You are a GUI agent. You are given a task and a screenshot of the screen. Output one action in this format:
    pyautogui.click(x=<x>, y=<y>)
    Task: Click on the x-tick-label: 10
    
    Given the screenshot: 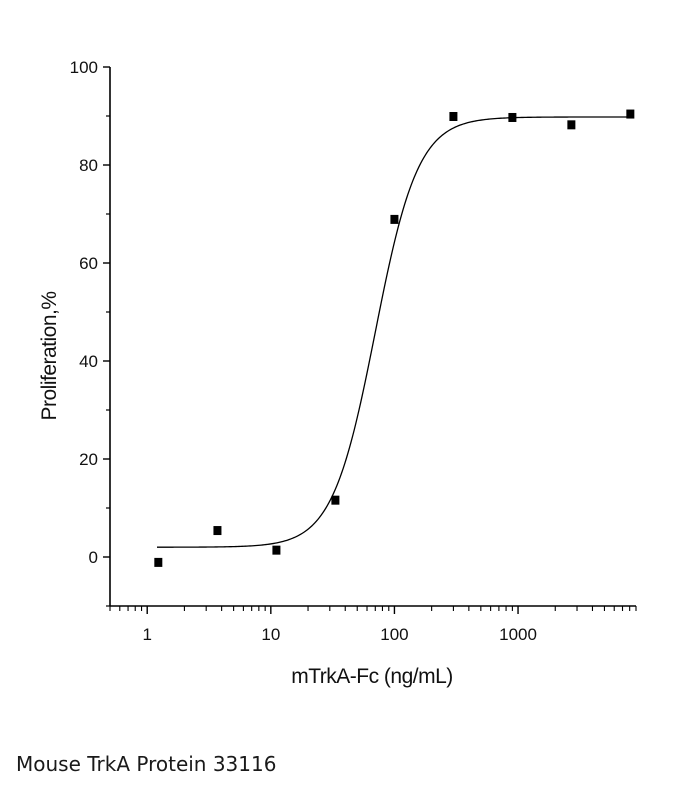 What is the action you would take?
    pyautogui.click(x=270, y=634)
    